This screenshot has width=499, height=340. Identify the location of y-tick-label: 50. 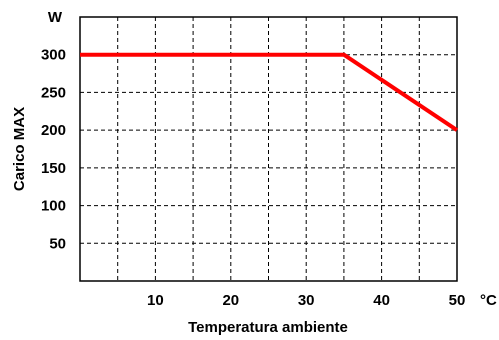
(57, 243).